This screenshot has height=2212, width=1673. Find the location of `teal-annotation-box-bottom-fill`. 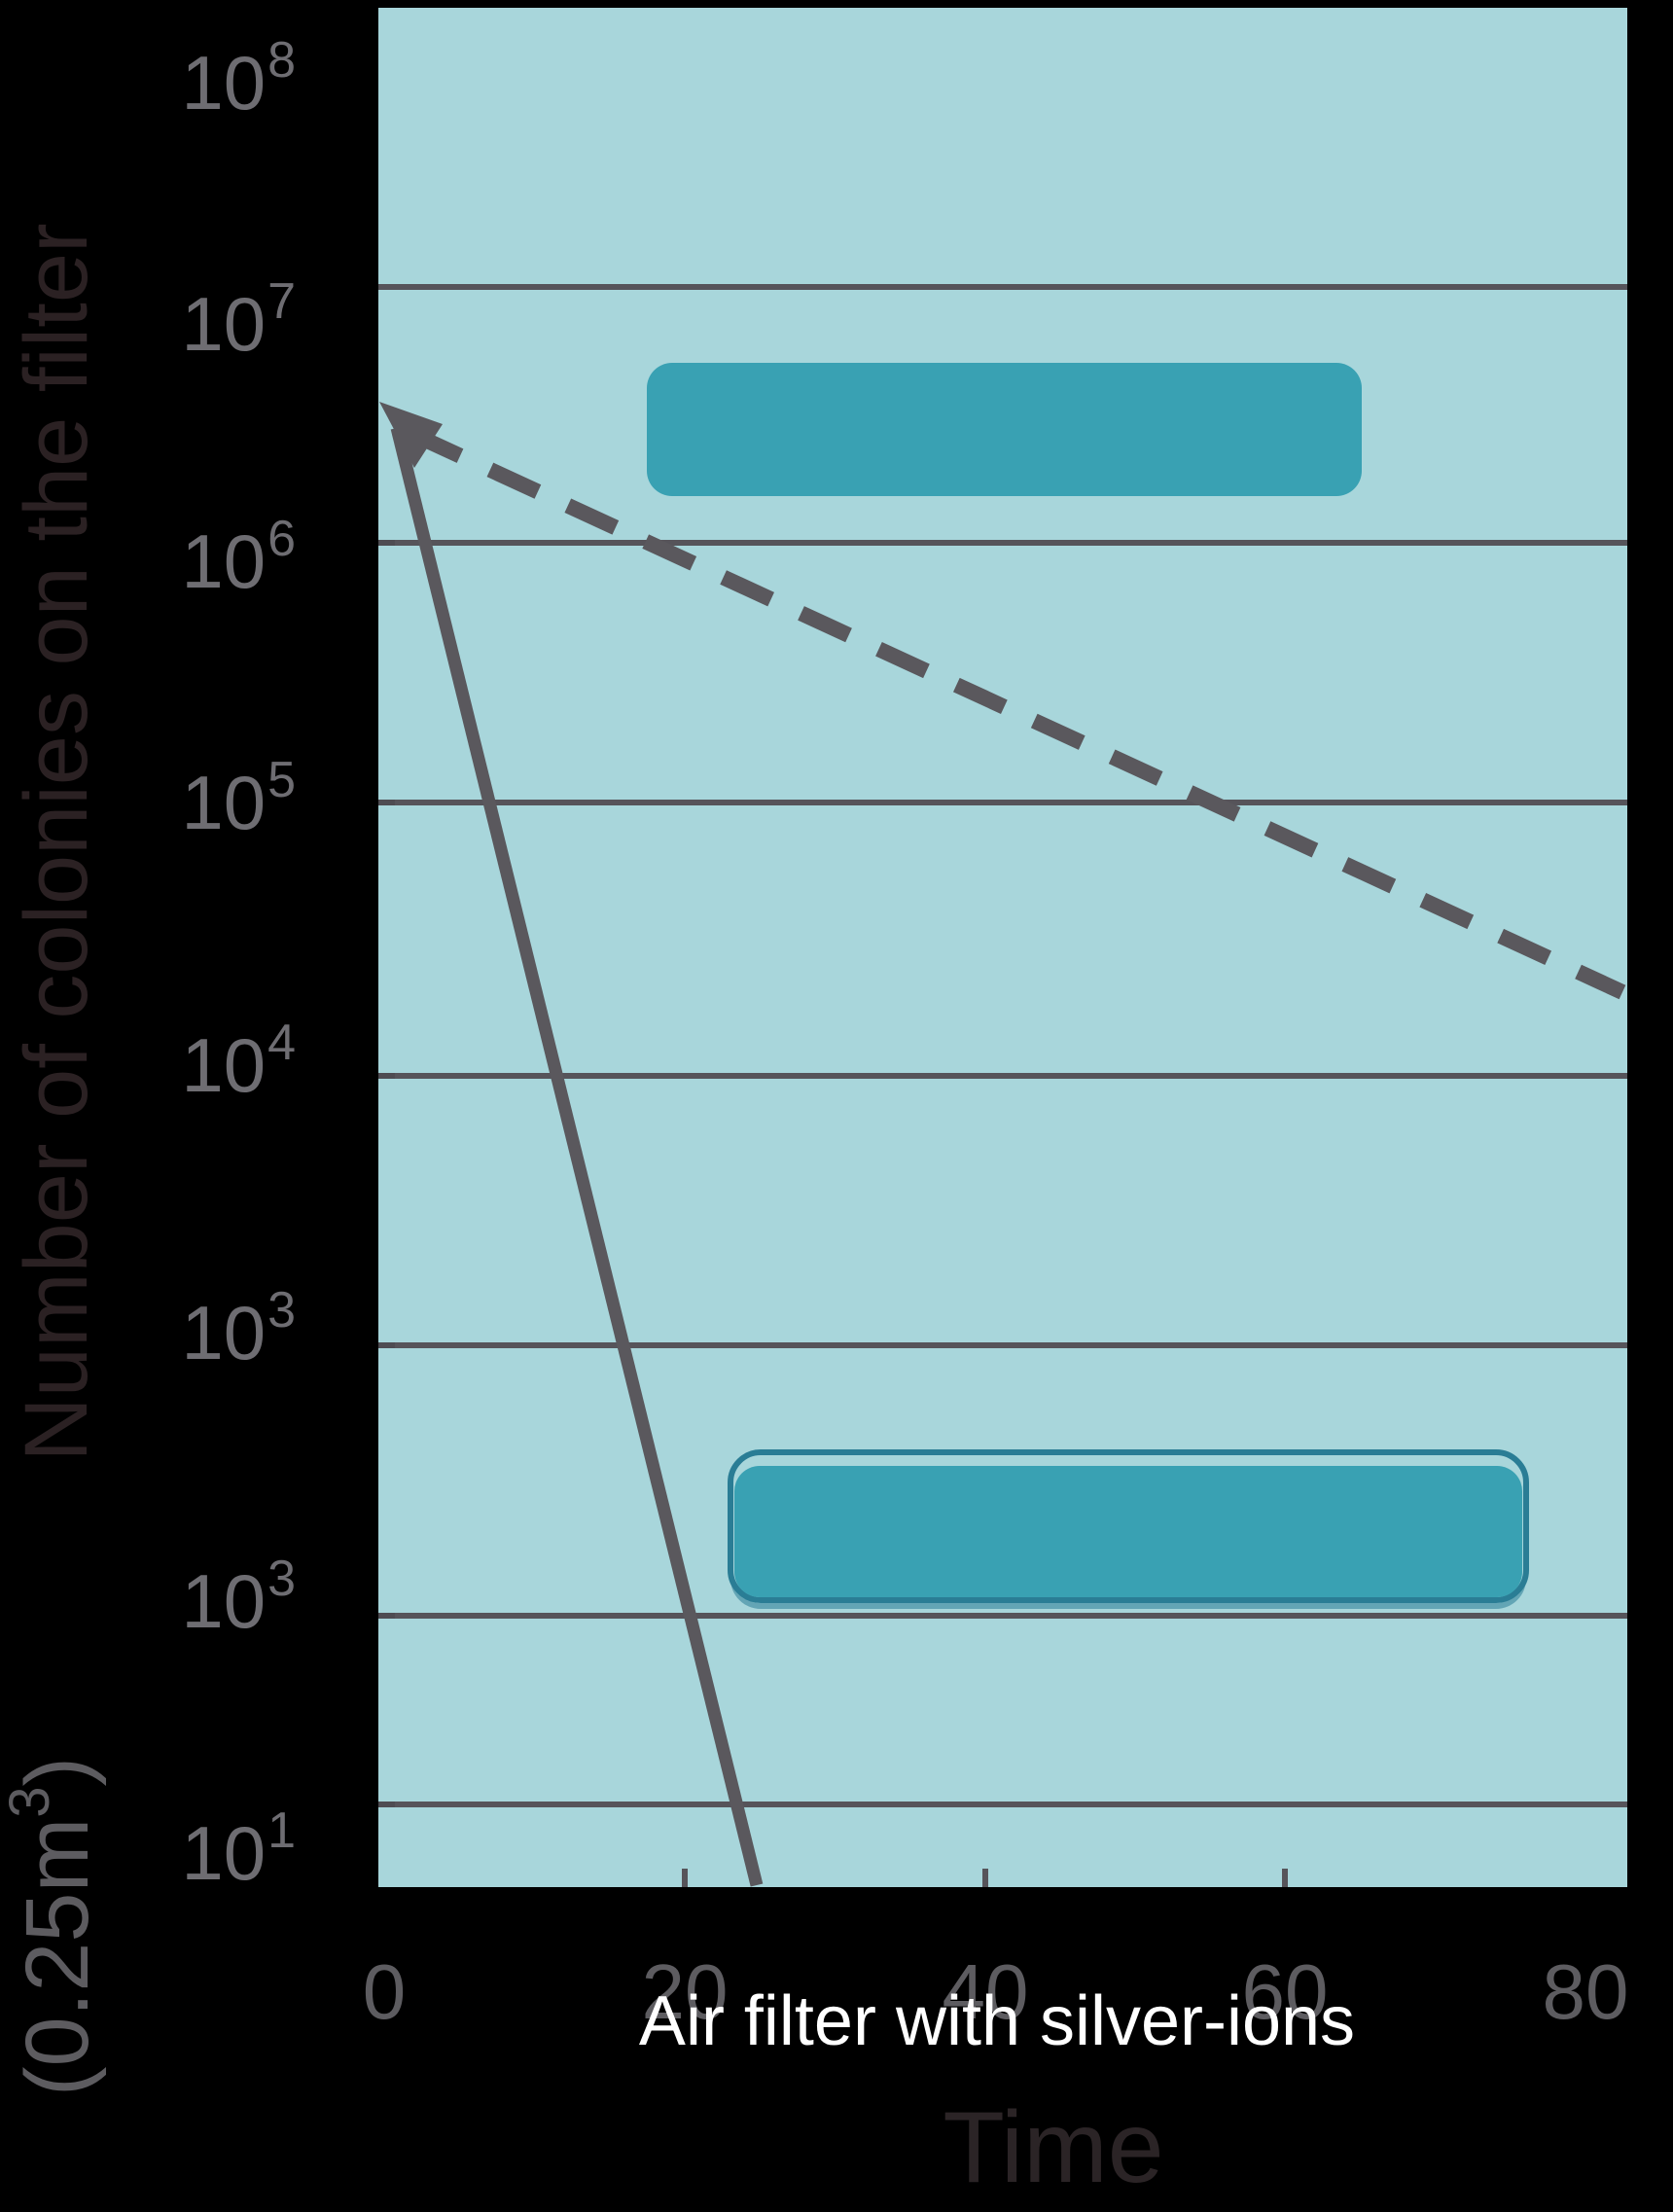

teal-annotation-box-bottom-fill is located at coordinates (1128, 1531).